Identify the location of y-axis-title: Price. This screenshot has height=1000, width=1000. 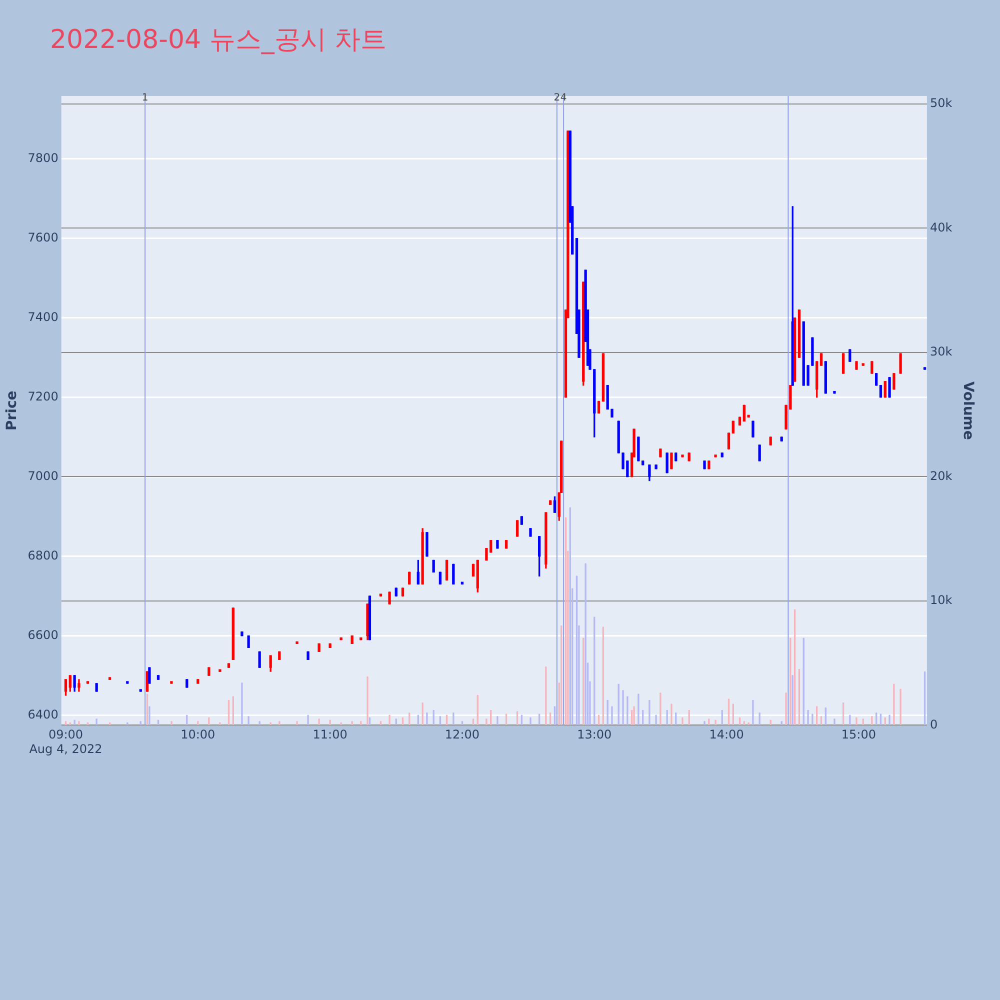
(12, 410).